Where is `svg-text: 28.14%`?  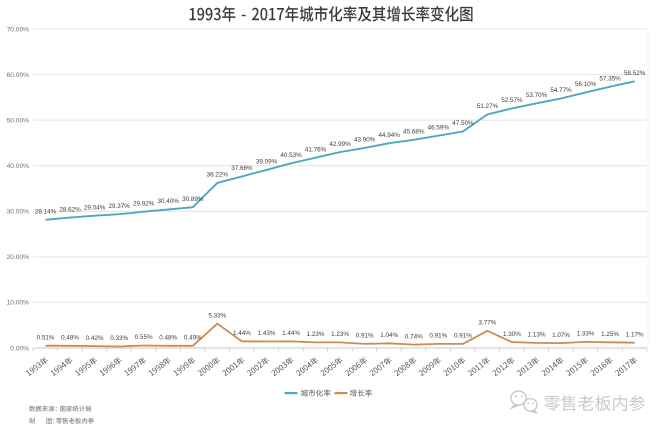
svg-text: 28.14% is located at coordinates (46, 212).